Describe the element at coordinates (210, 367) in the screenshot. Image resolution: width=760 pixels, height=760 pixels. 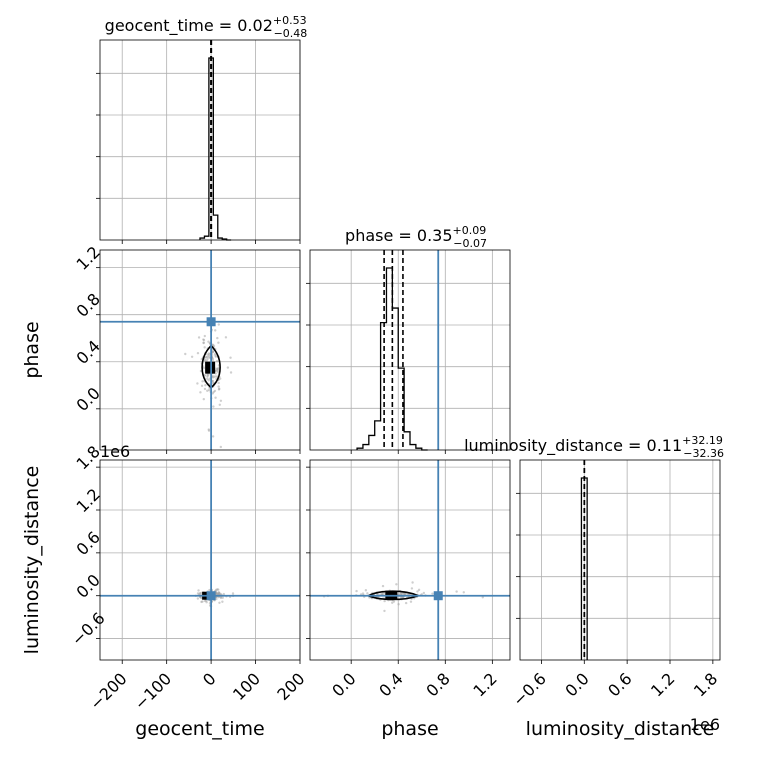
I see `density-core` at that location.